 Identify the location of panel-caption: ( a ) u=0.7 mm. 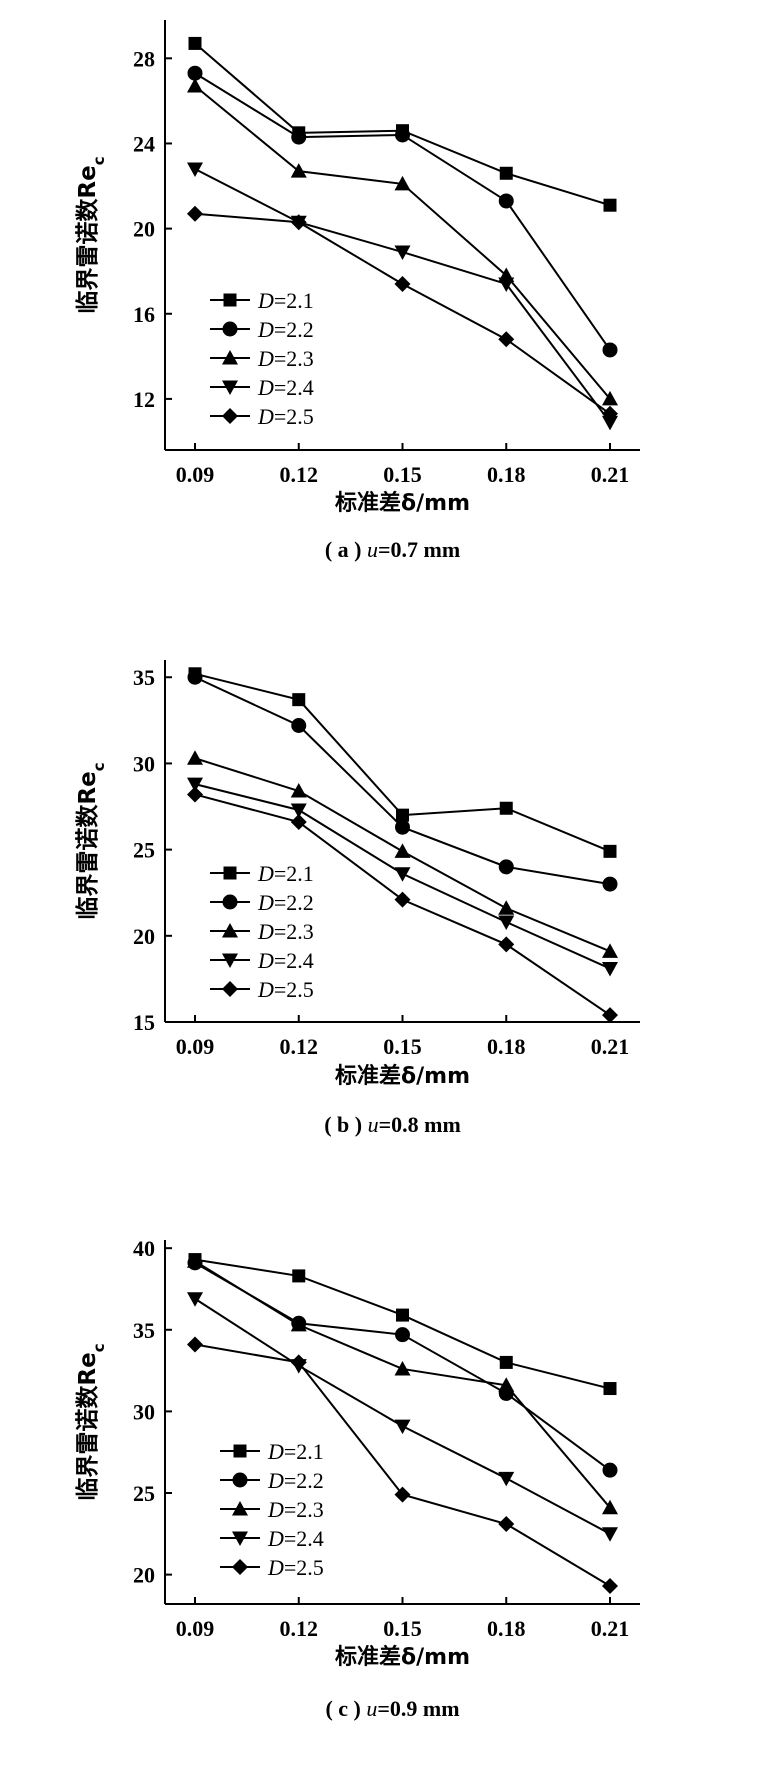
(392, 549).